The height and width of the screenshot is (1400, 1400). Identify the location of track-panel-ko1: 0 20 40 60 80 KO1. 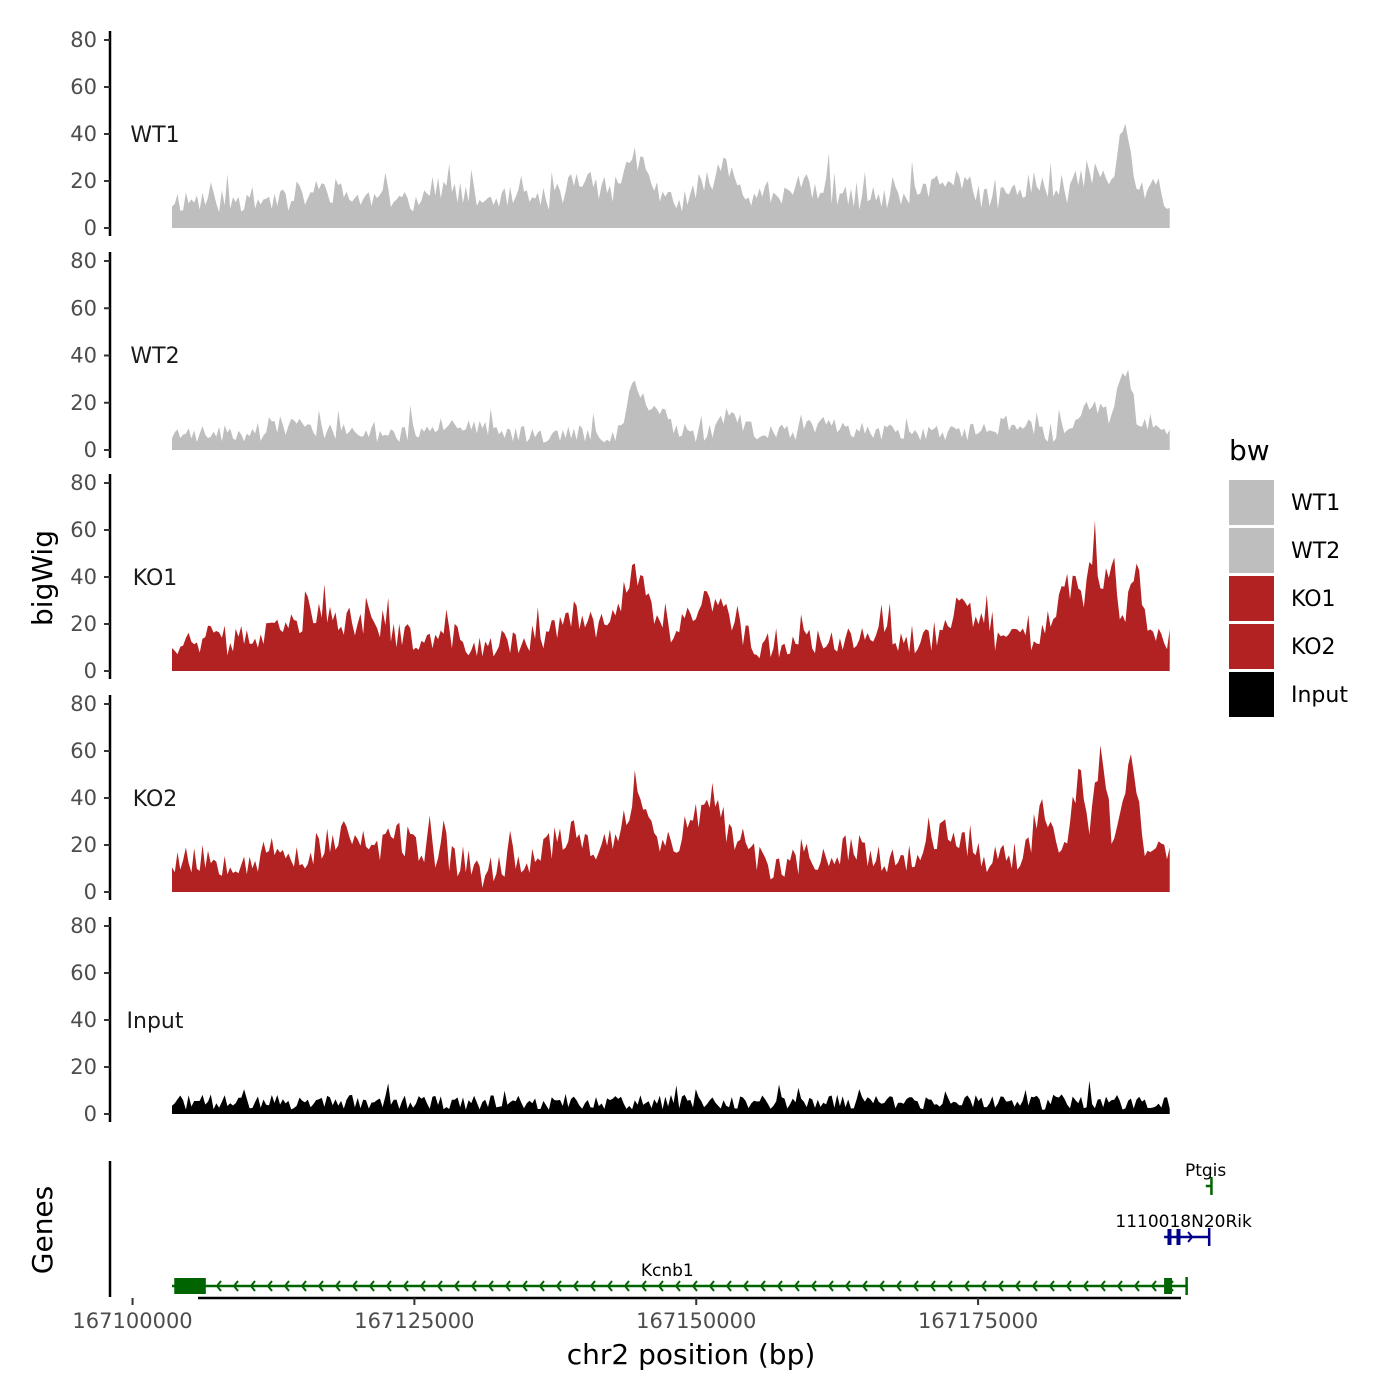
(620, 577).